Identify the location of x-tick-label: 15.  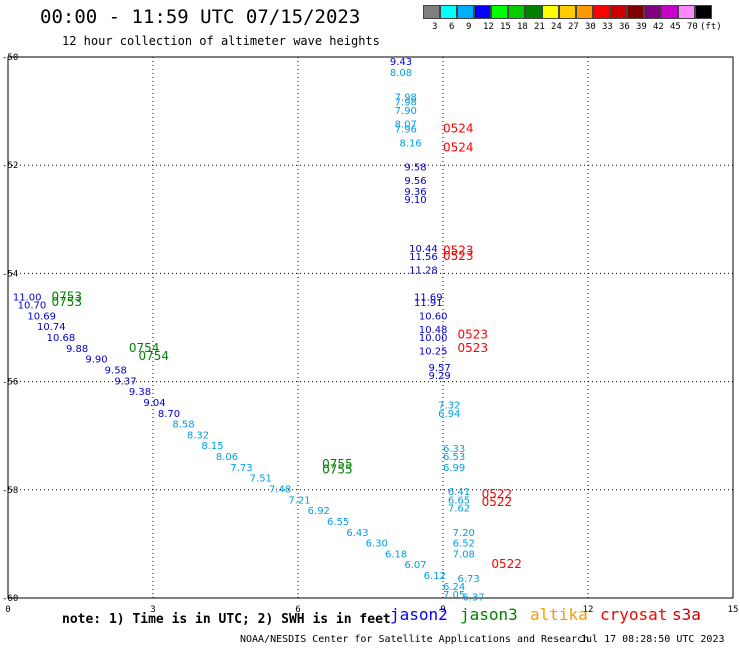
(733, 610).